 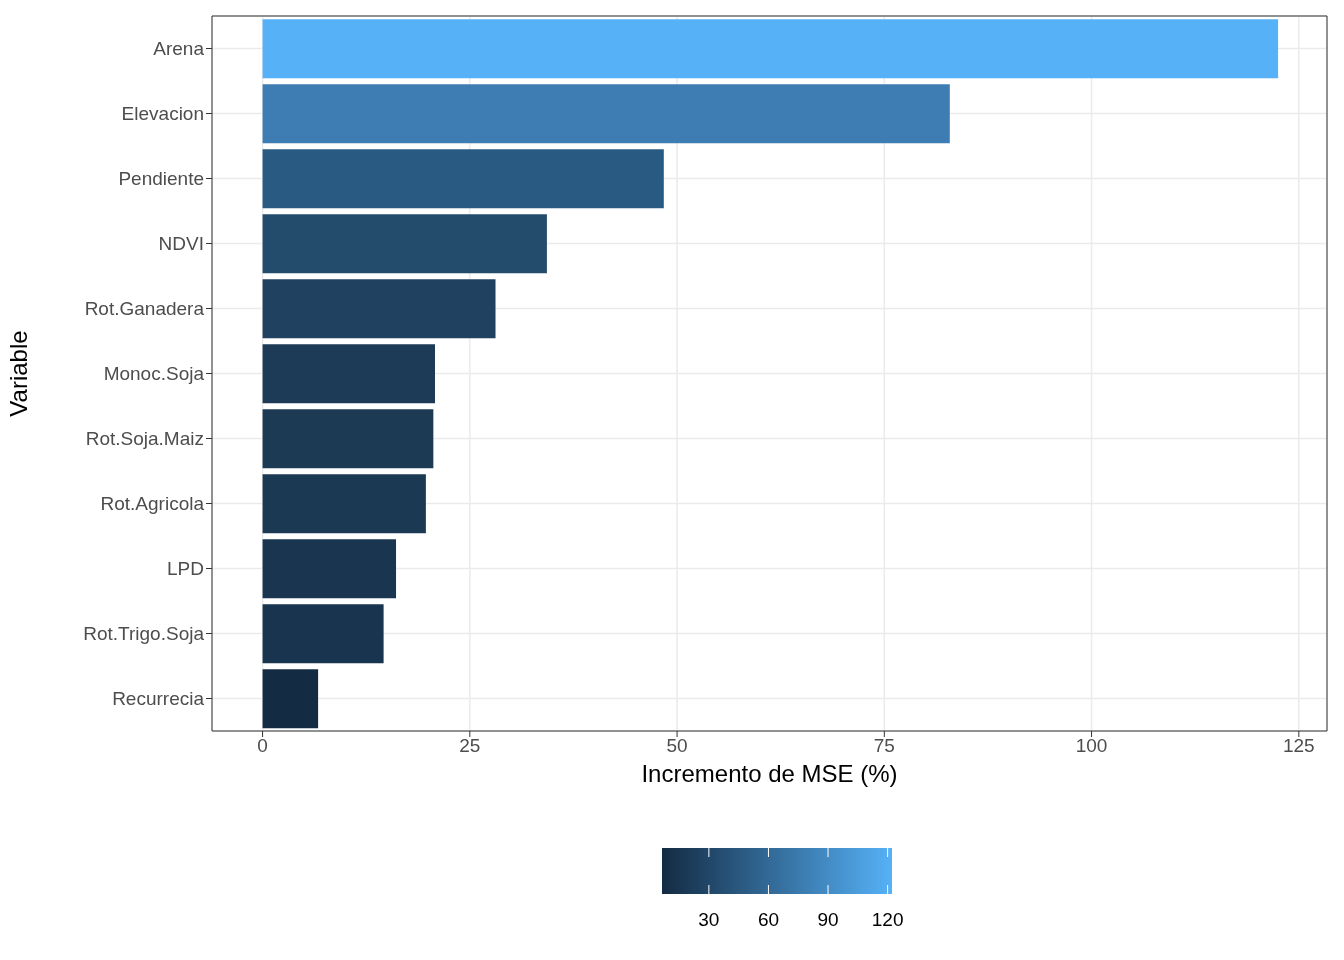 I want to click on y-tick-label: LPD, so click(x=185, y=569).